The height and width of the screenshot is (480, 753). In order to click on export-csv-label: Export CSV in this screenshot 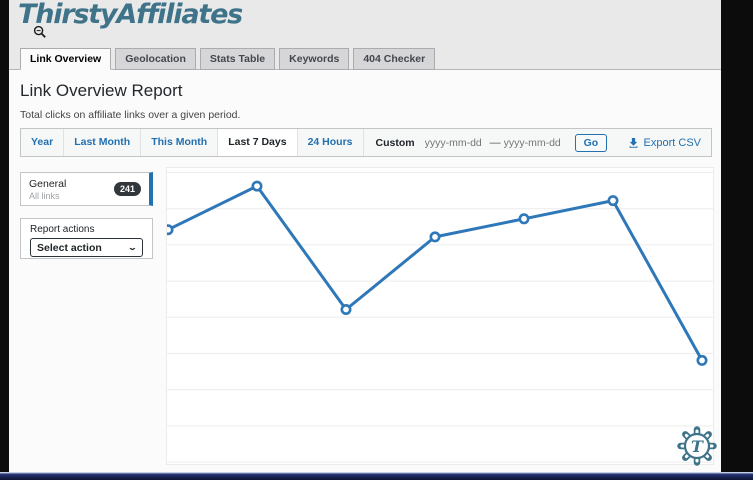, I will do `click(672, 142)`.